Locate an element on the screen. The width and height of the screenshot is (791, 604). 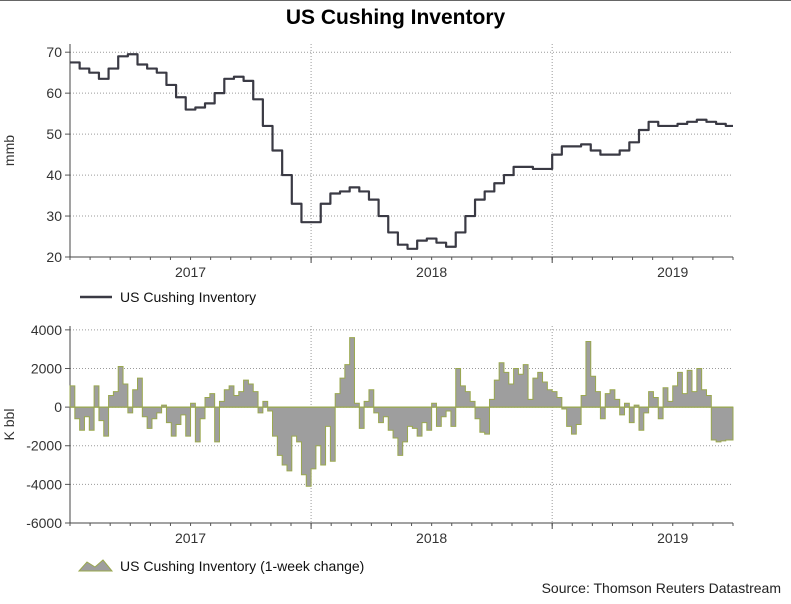
y-tick-label: 4000 is located at coordinates (46, 330).